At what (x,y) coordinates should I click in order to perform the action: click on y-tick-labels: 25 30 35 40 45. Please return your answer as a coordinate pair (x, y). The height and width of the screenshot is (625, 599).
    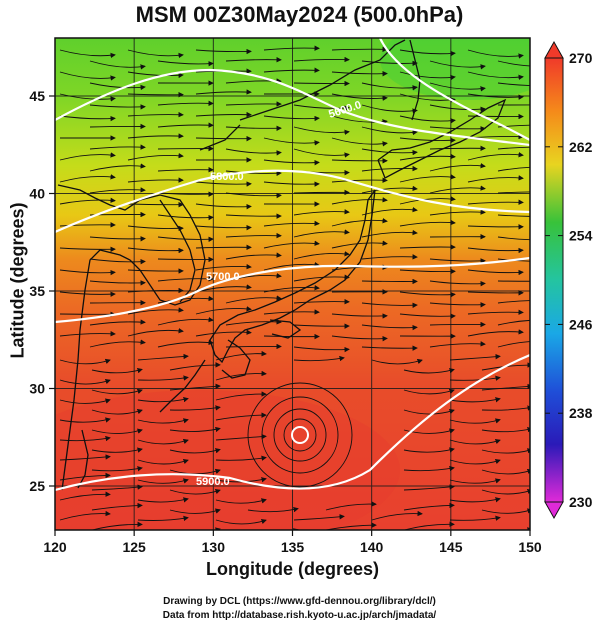
    Looking at the image, I should click on (37, 291).